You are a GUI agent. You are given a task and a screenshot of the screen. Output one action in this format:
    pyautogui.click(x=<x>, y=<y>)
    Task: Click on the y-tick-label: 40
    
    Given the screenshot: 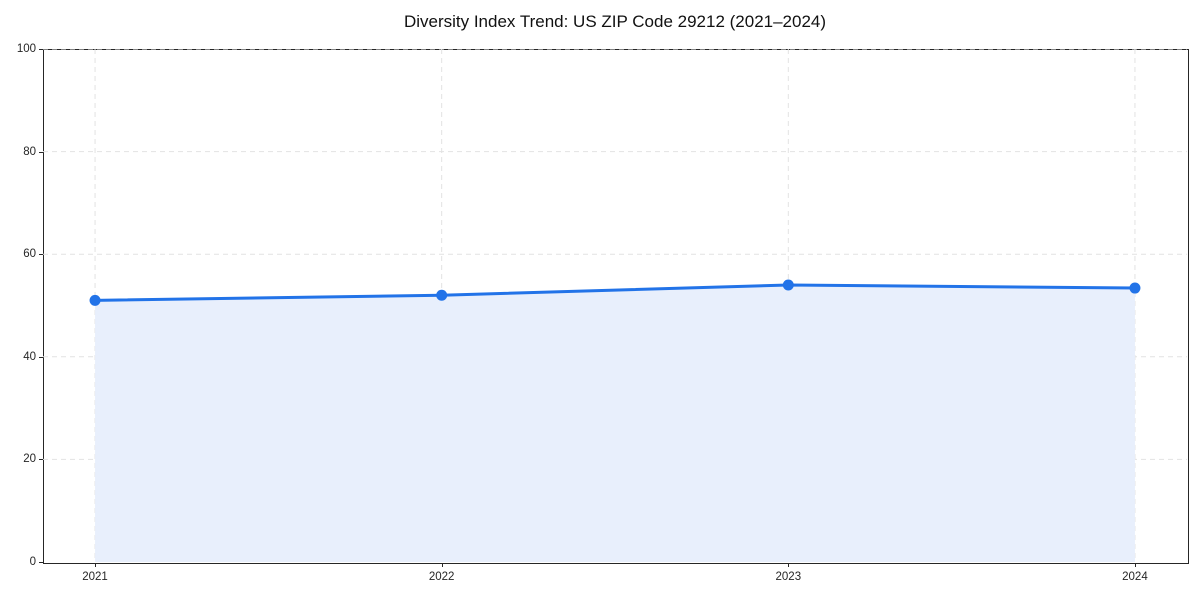 What is the action you would take?
    pyautogui.click(x=29, y=356)
    